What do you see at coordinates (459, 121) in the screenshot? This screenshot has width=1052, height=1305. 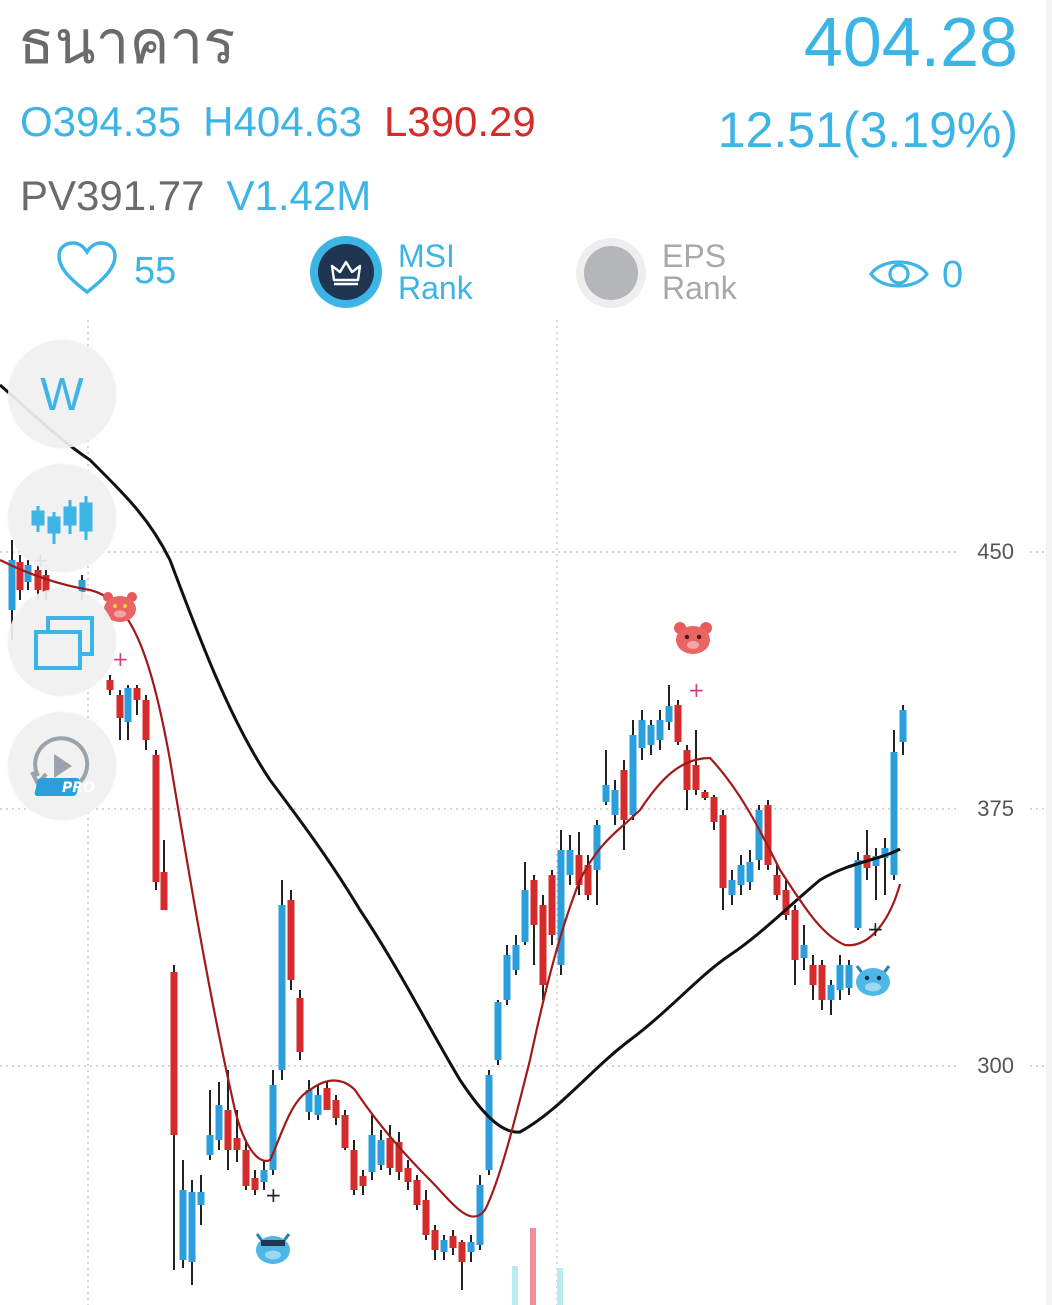 I see `low-price: L390.29` at bounding box center [459, 121].